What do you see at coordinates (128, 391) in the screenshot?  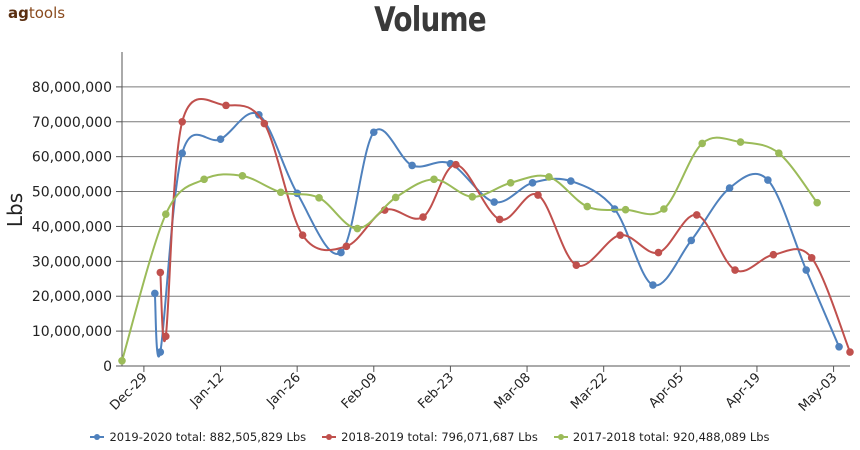 I see `x-tick-label: Dec-29` at bounding box center [128, 391].